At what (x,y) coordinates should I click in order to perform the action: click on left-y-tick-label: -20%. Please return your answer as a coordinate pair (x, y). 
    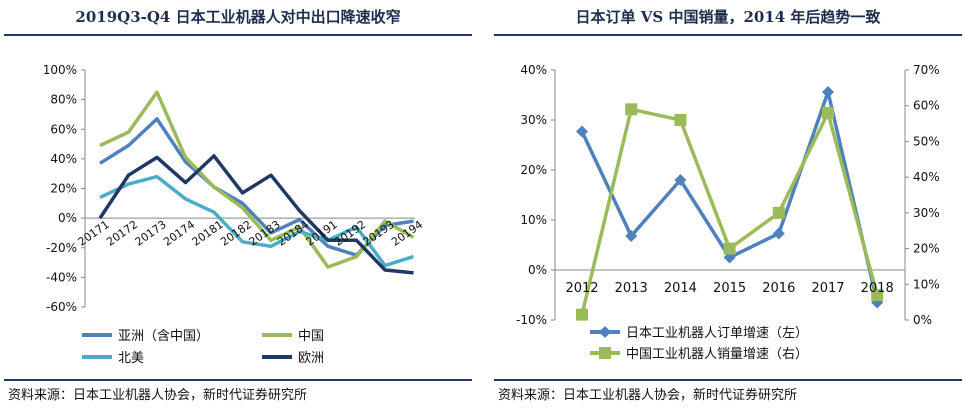
    Looking at the image, I should click on (61, 248).